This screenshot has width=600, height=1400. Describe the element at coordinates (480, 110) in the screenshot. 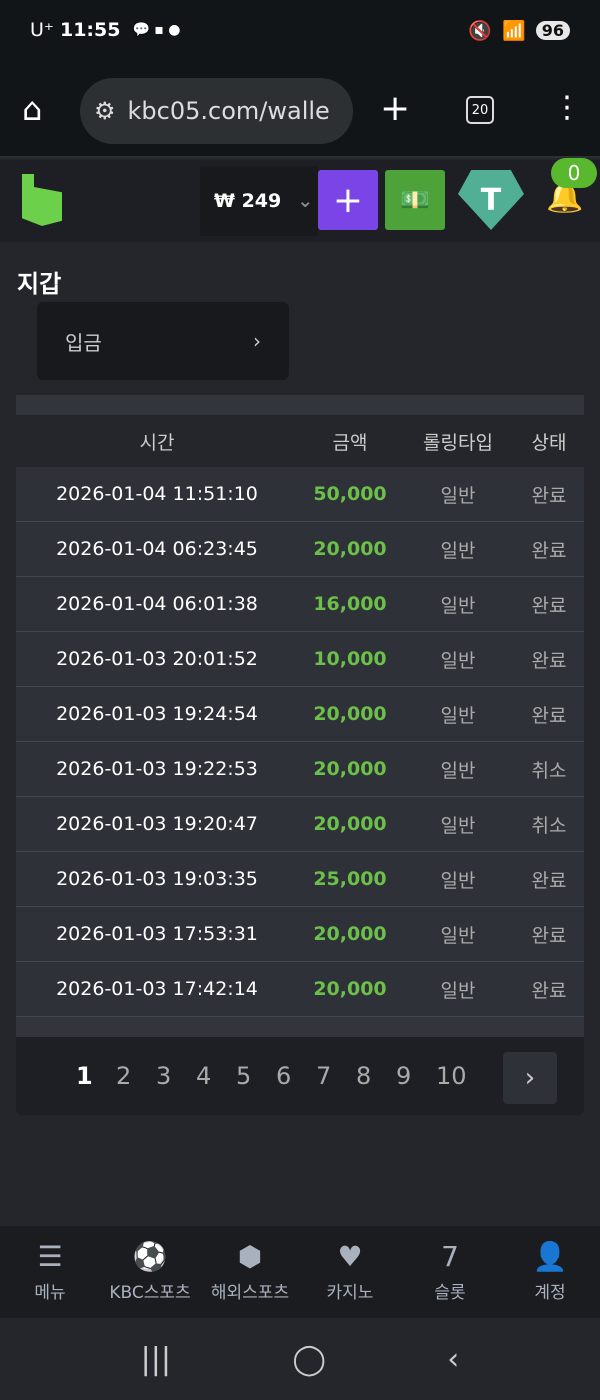

I see `tabs-button: 20` at that location.